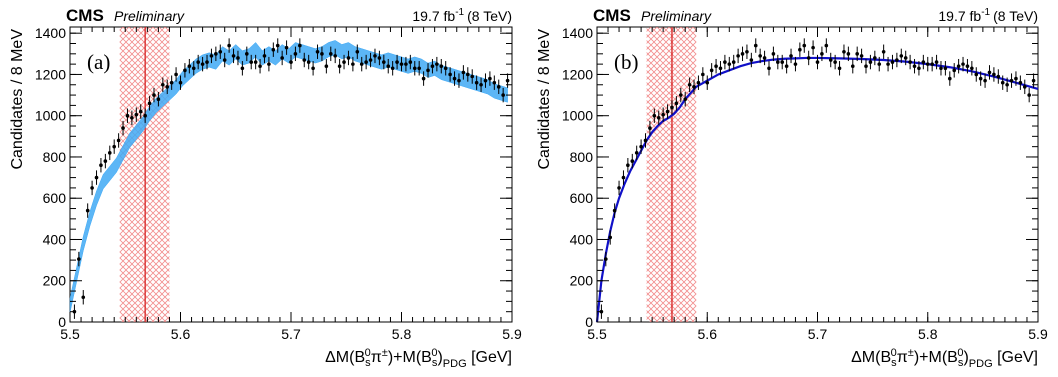 The image size is (1058, 377). I want to click on signal-region-b, so click(671, 174).